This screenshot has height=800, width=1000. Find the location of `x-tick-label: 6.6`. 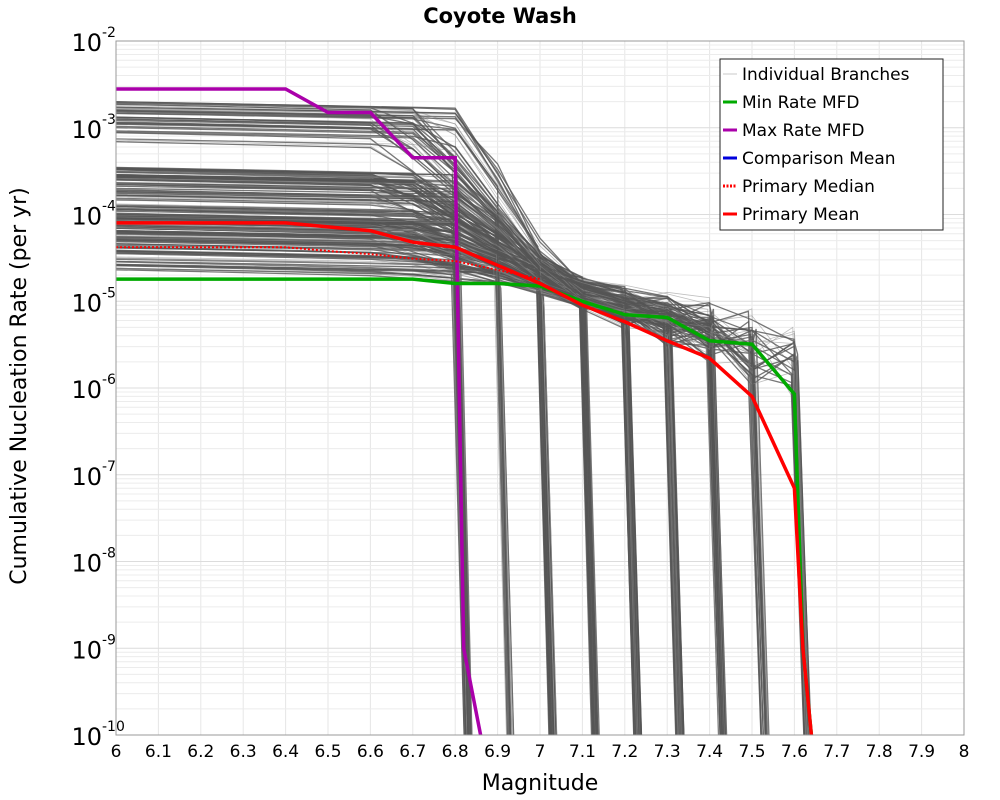

x-tick-label: 6.6 is located at coordinates (370, 752).